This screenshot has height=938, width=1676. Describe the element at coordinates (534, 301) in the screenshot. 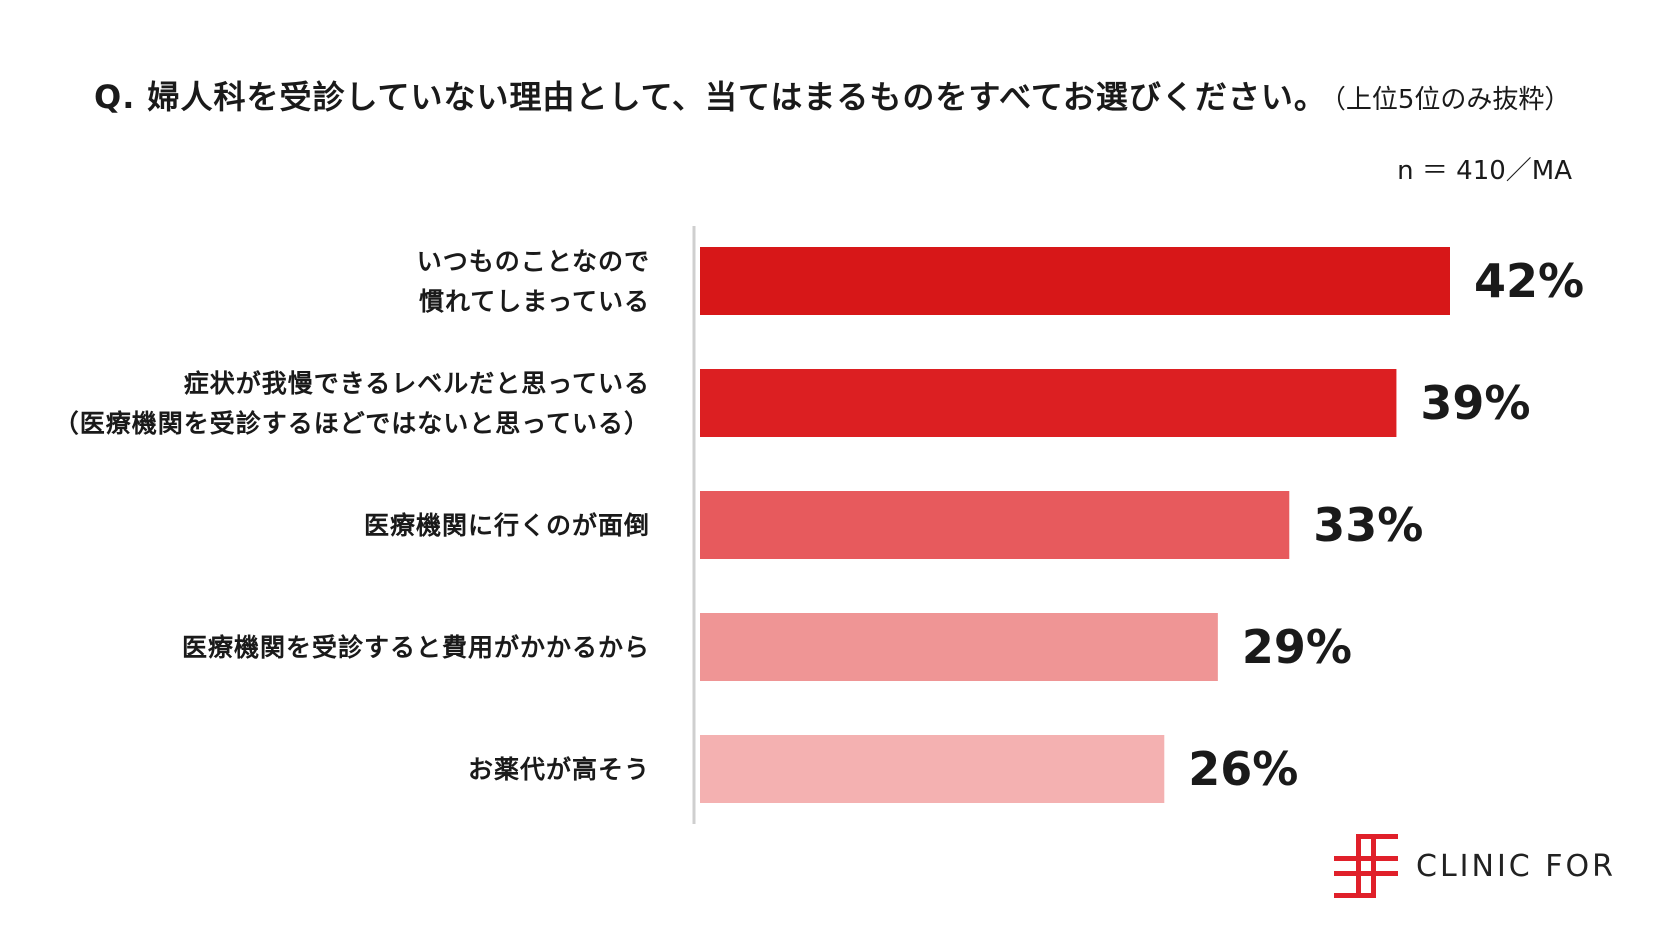

I see `category-label-1-line-2: 慣れてしまっている` at that location.